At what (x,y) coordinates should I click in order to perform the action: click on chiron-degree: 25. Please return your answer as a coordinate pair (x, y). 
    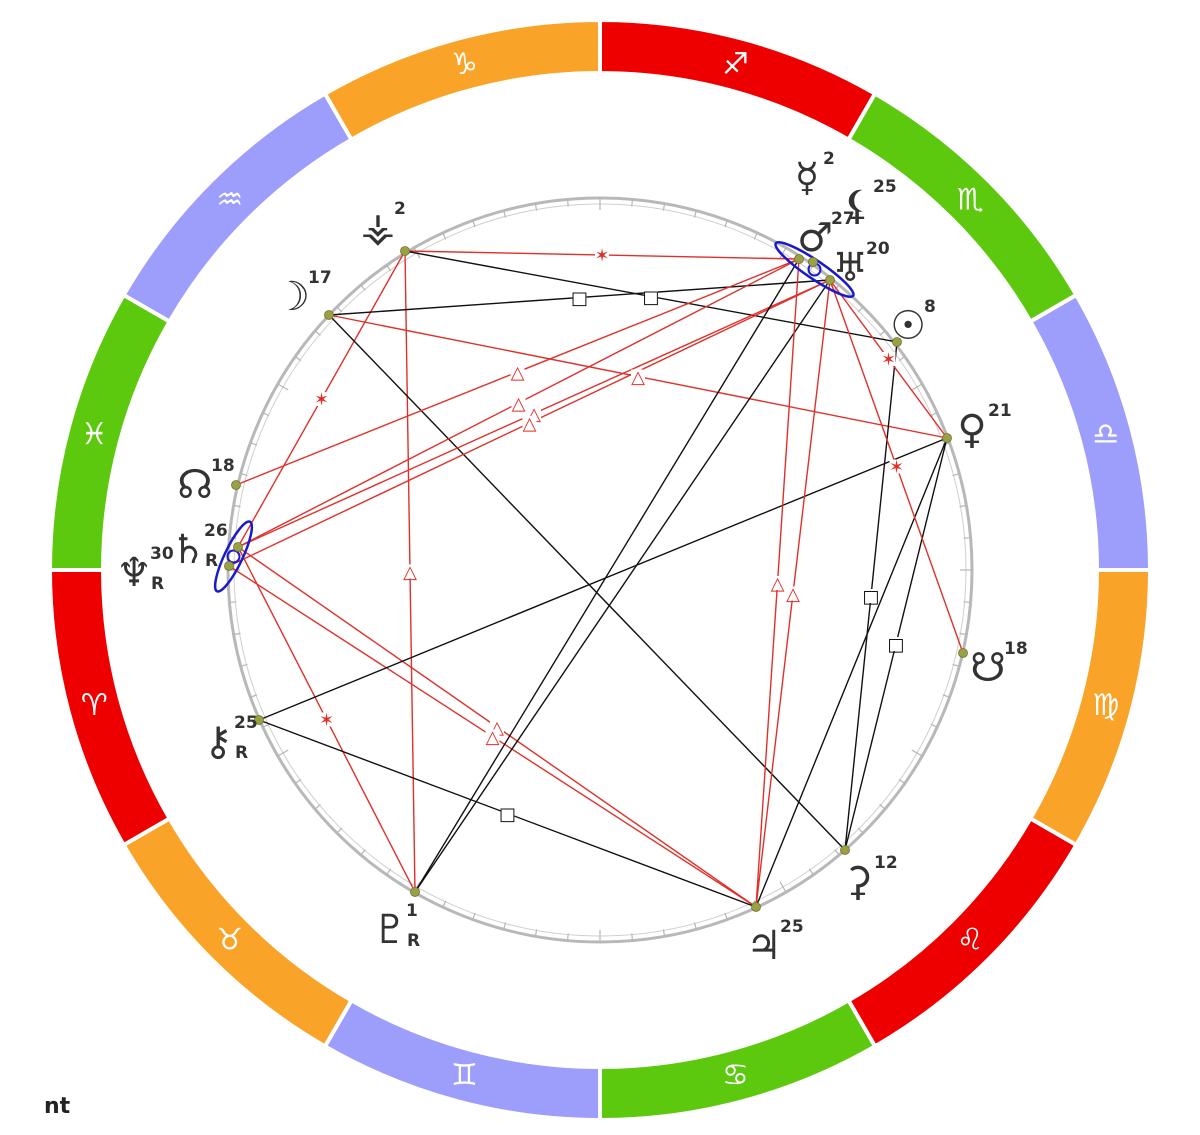
    Looking at the image, I should click on (246, 723).